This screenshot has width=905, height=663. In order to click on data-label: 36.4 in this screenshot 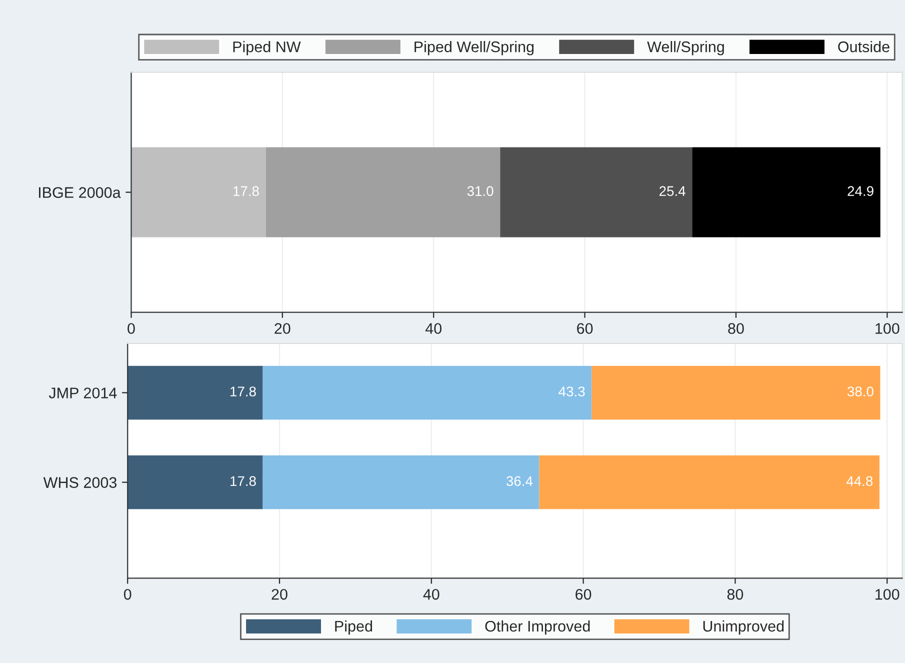, I will do `click(519, 481)`.